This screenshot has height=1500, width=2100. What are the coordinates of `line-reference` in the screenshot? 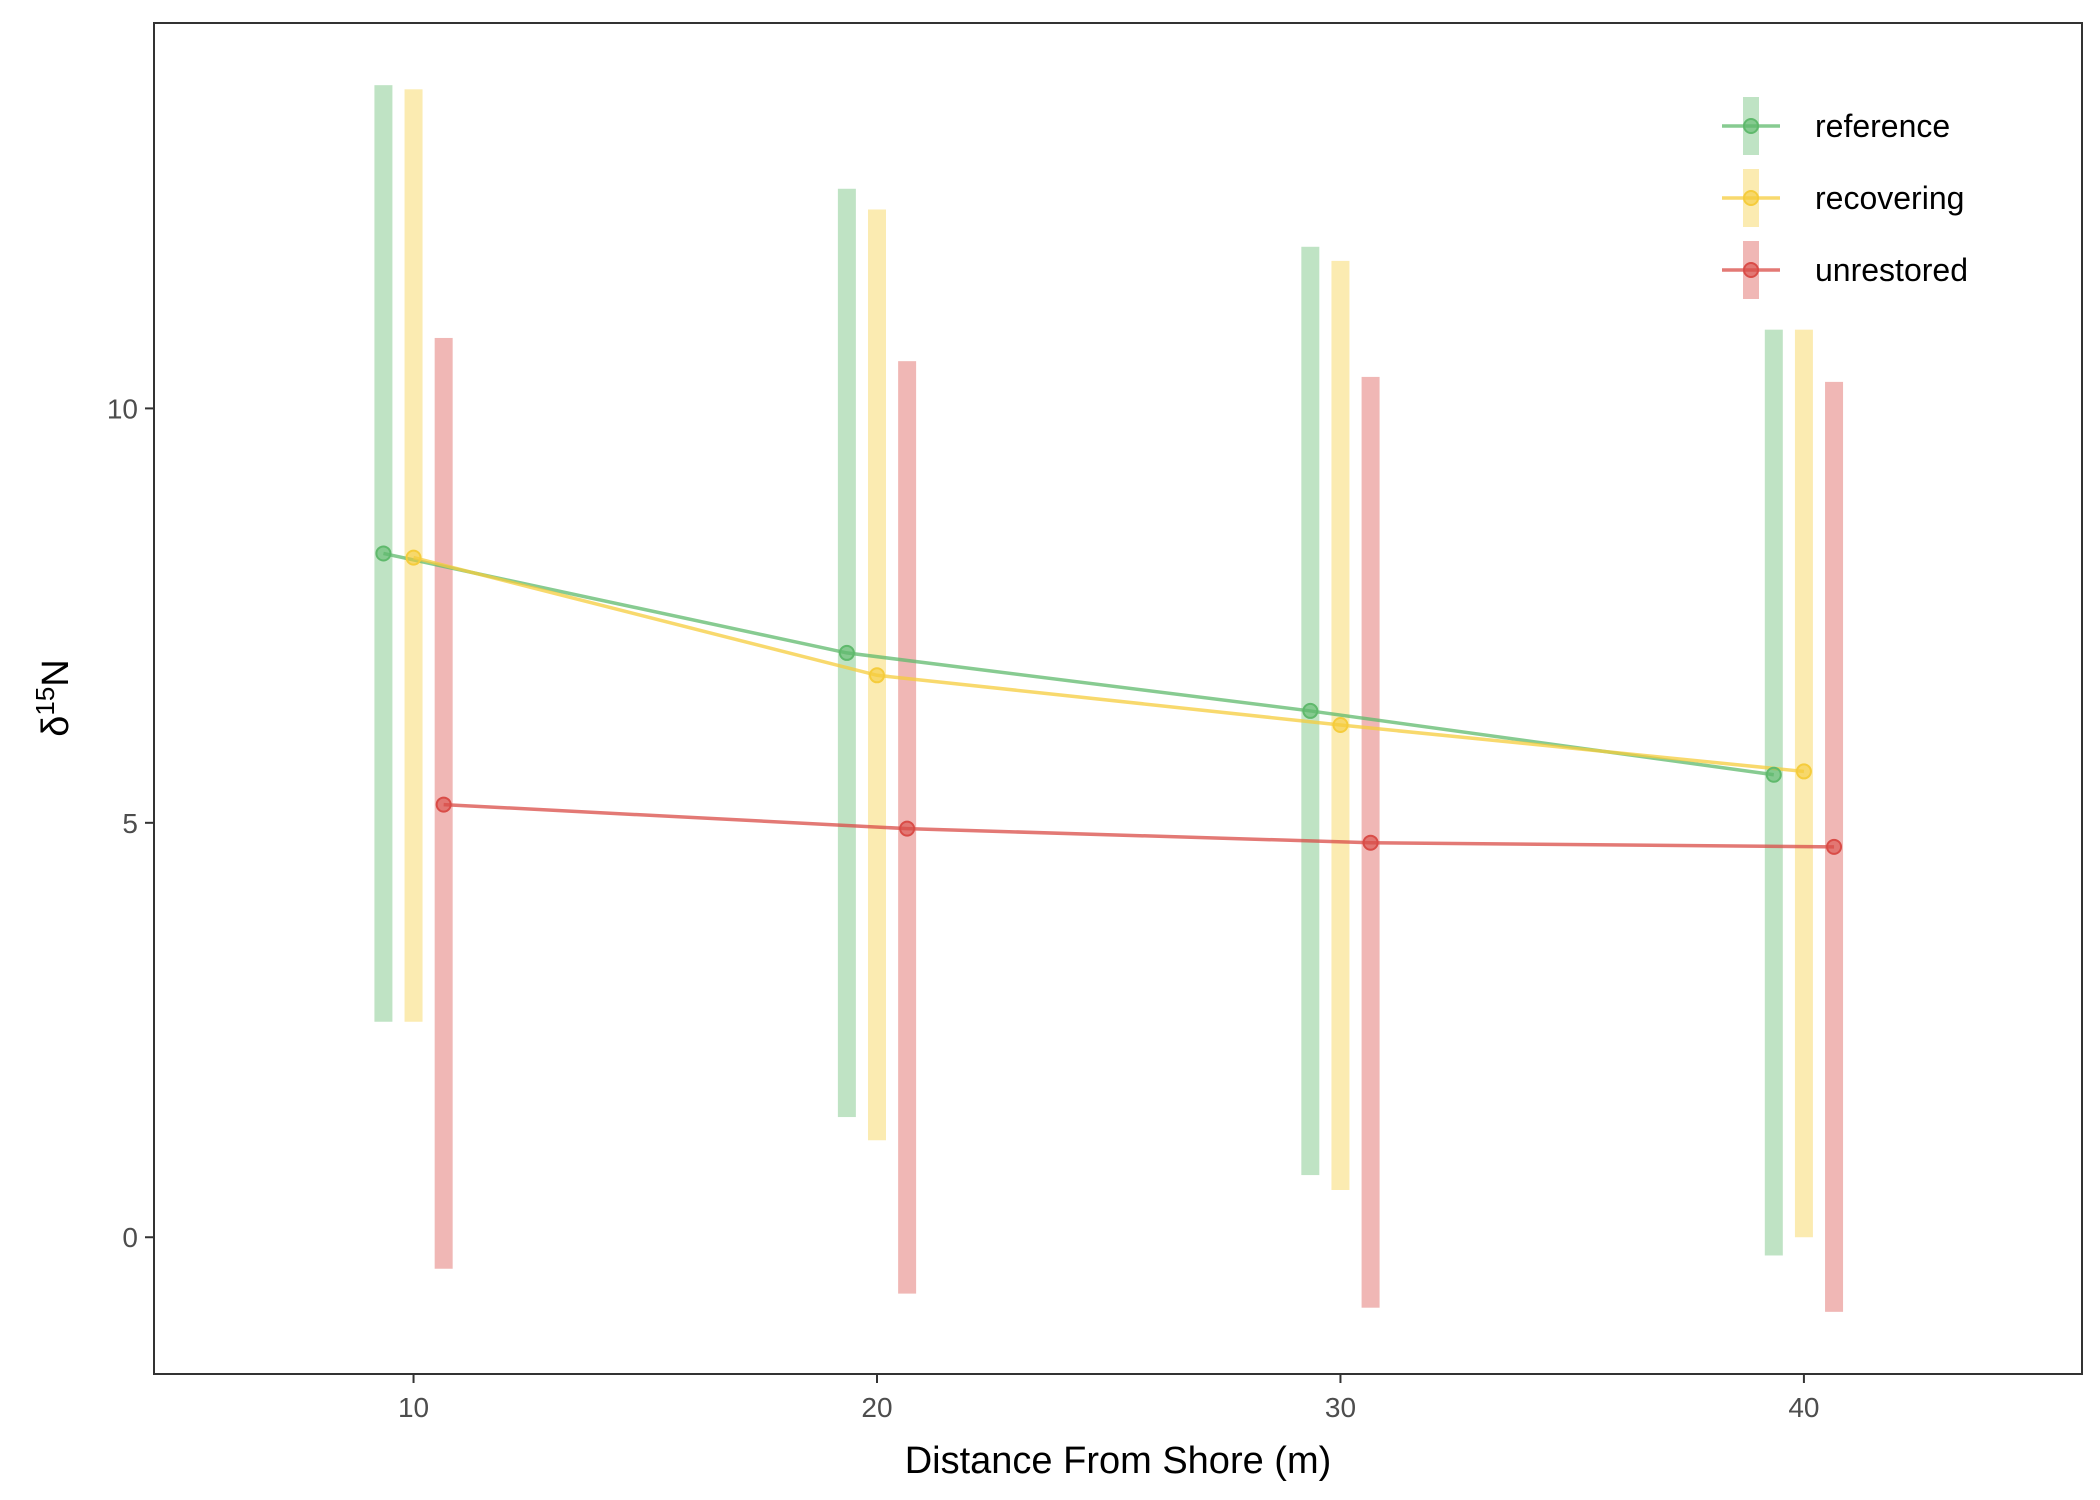 It's located at (1079, 664).